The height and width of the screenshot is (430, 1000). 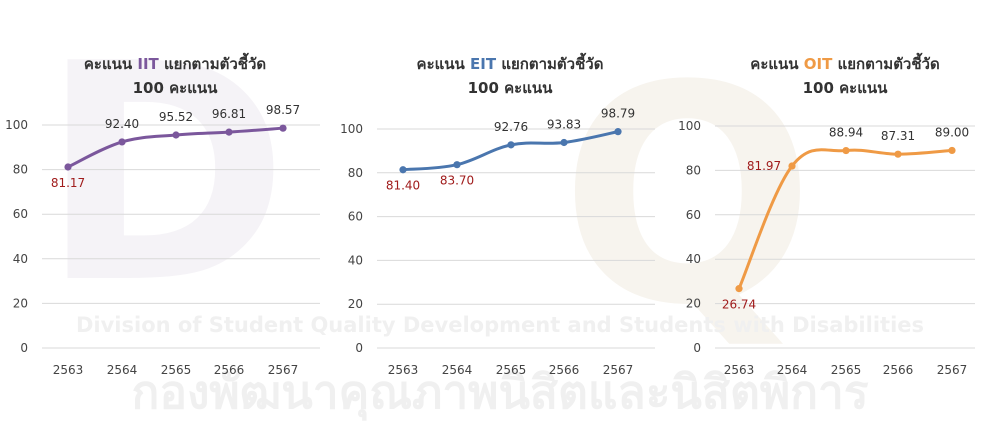 What do you see at coordinates (818, 64) in the screenshot?
I see `title-highlight: OIT` at bounding box center [818, 64].